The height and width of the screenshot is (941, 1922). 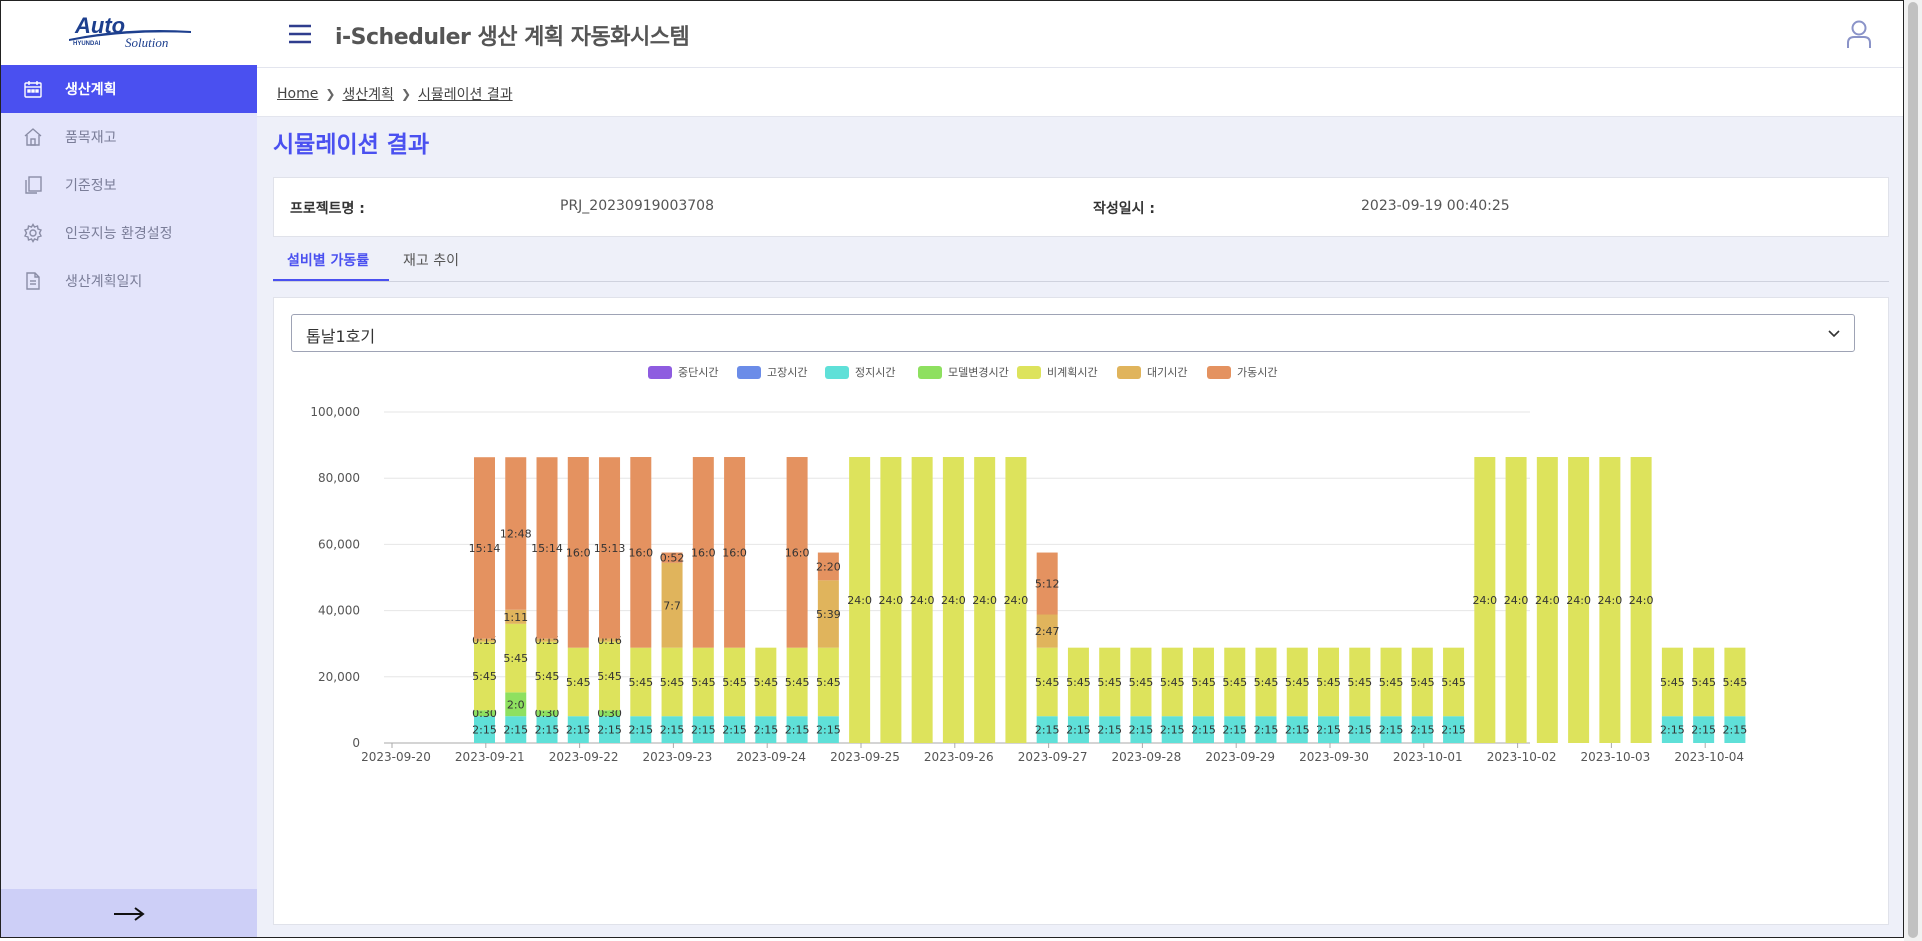 What do you see at coordinates (1072, 372) in the screenshot?
I see `legend-label: 비계획시간` at bounding box center [1072, 372].